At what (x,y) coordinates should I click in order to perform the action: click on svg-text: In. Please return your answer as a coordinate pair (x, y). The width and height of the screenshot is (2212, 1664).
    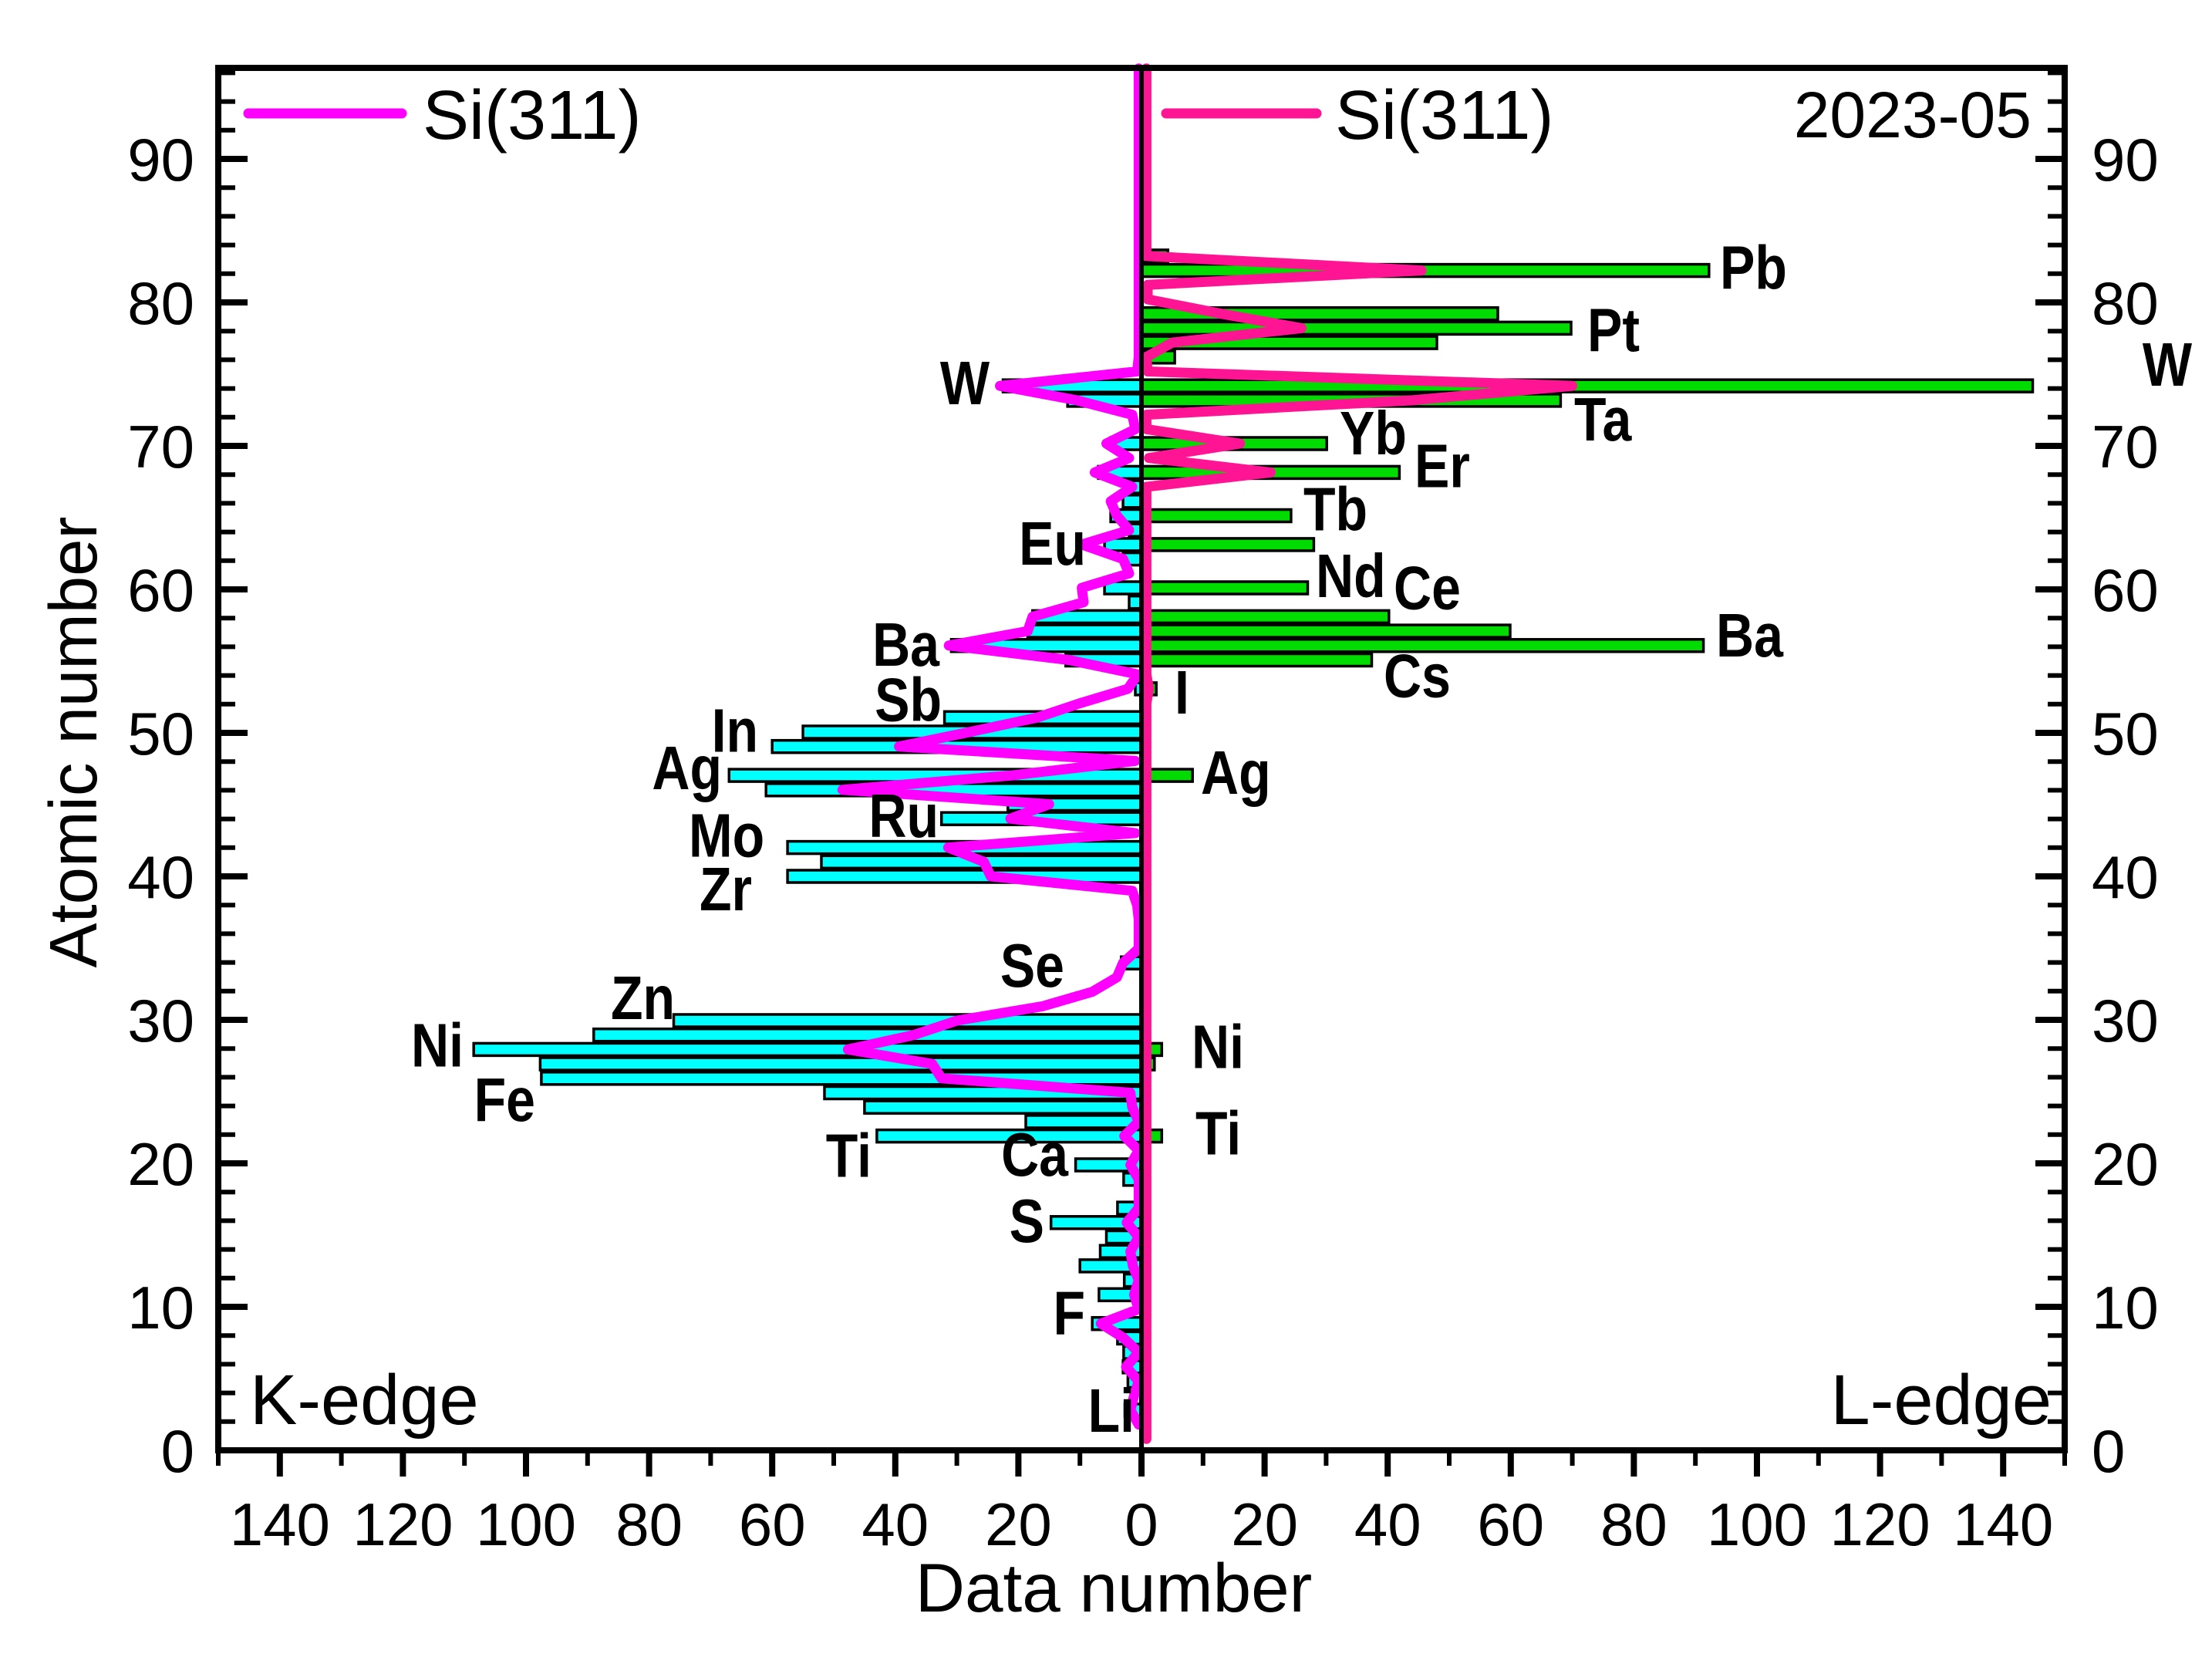
    Looking at the image, I should click on (735, 731).